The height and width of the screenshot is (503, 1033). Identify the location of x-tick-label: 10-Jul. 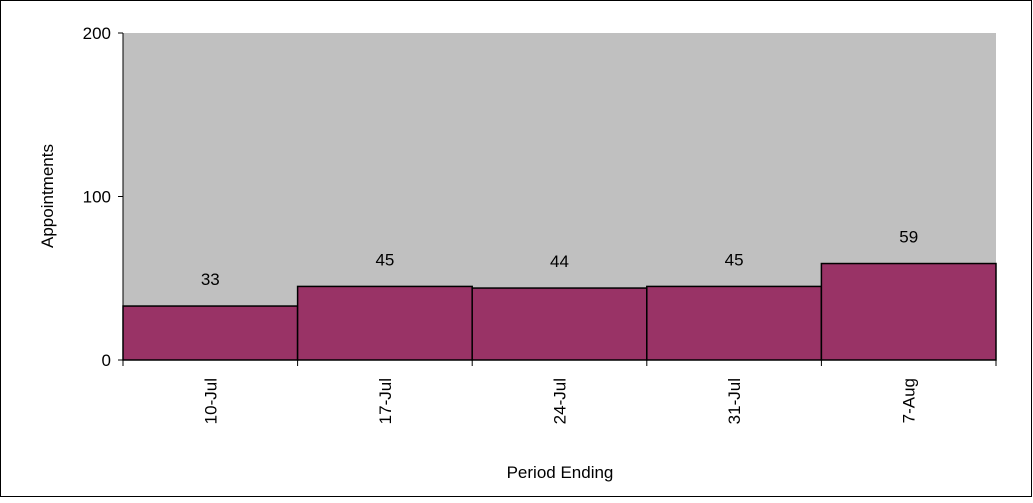
(210, 401).